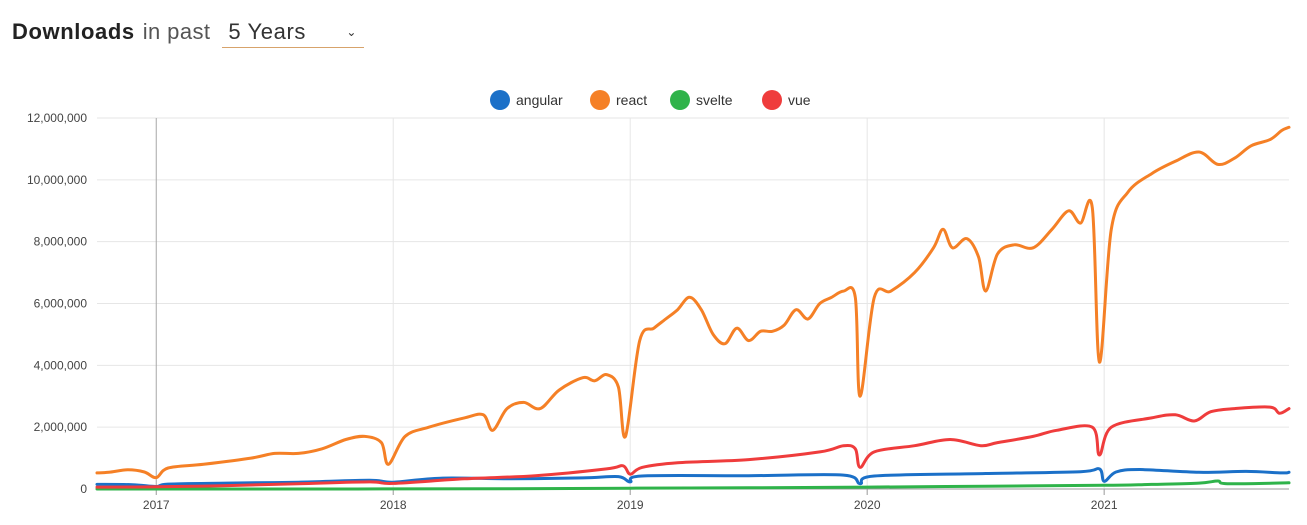  I want to click on y-tick-label: 2,000,000, so click(61, 427).